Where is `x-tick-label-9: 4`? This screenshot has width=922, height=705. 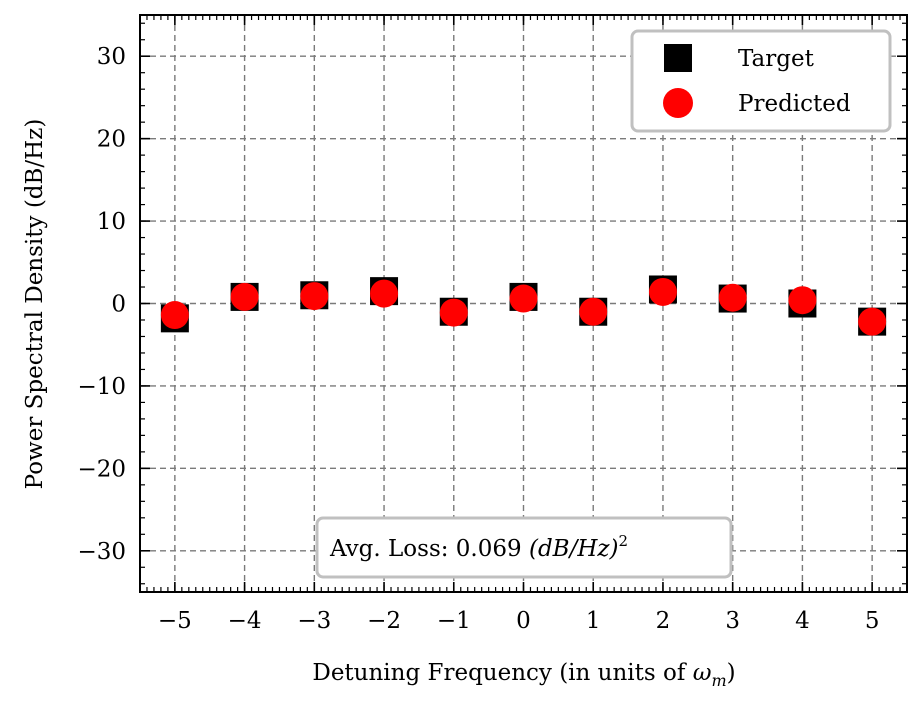 x-tick-label-9: 4 is located at coordinates (802, 621).